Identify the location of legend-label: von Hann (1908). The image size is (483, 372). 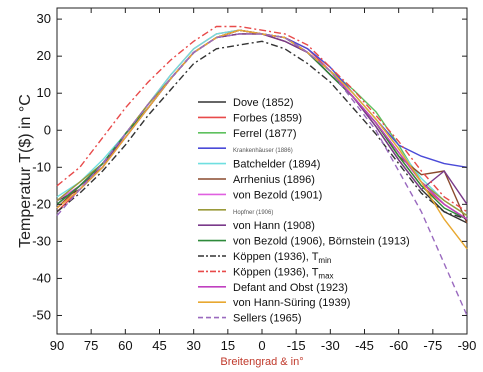
(274, 226).